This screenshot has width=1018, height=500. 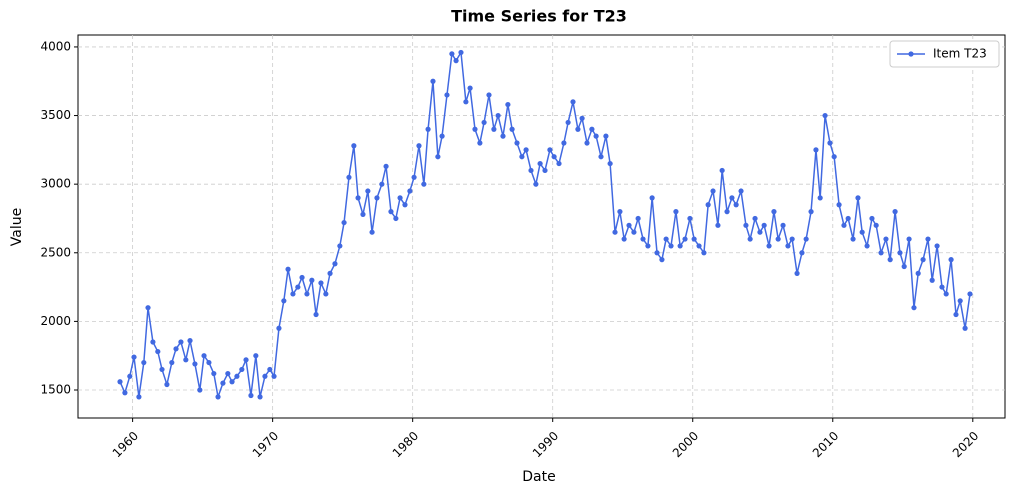 What do you see at coordinates (911, 54) in the screenshot?
I see `legend-marker` at bounding box center [911, 54].